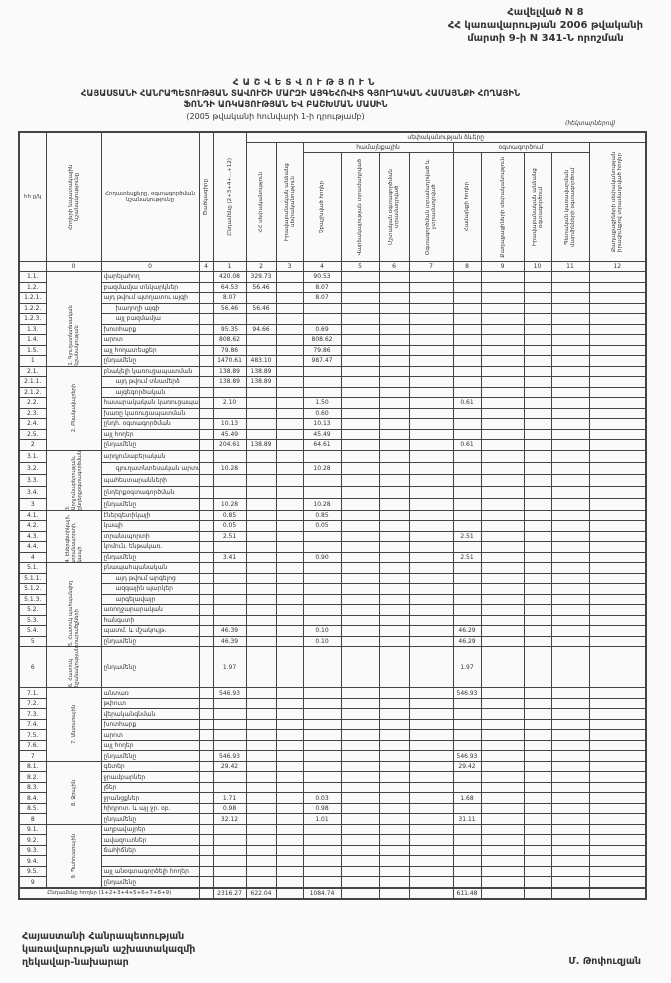 This screenshot has width=671, height=983. I want to click on row-code: 1.2.1., so click(32, 298).